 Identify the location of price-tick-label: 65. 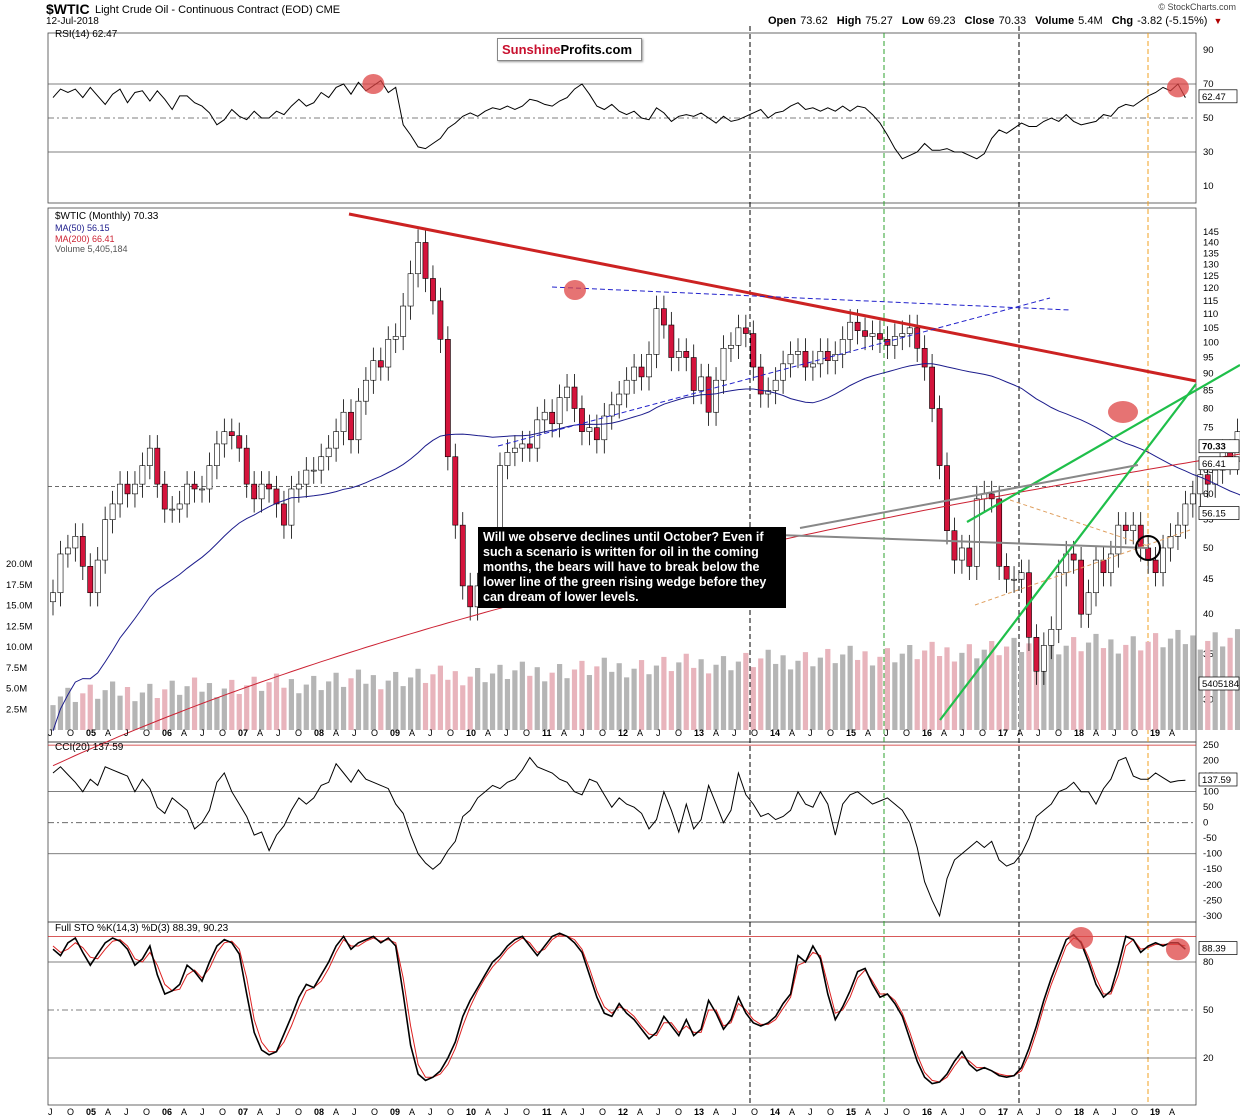
(1208, 470).